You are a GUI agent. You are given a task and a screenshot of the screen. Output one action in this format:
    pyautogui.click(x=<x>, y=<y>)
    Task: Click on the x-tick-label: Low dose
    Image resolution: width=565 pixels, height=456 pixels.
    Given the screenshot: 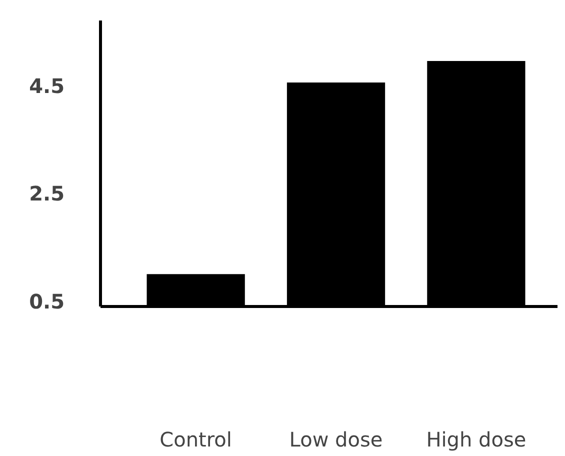 What is the action you would take?
    pyautogui.click(x=336, y=440)
    